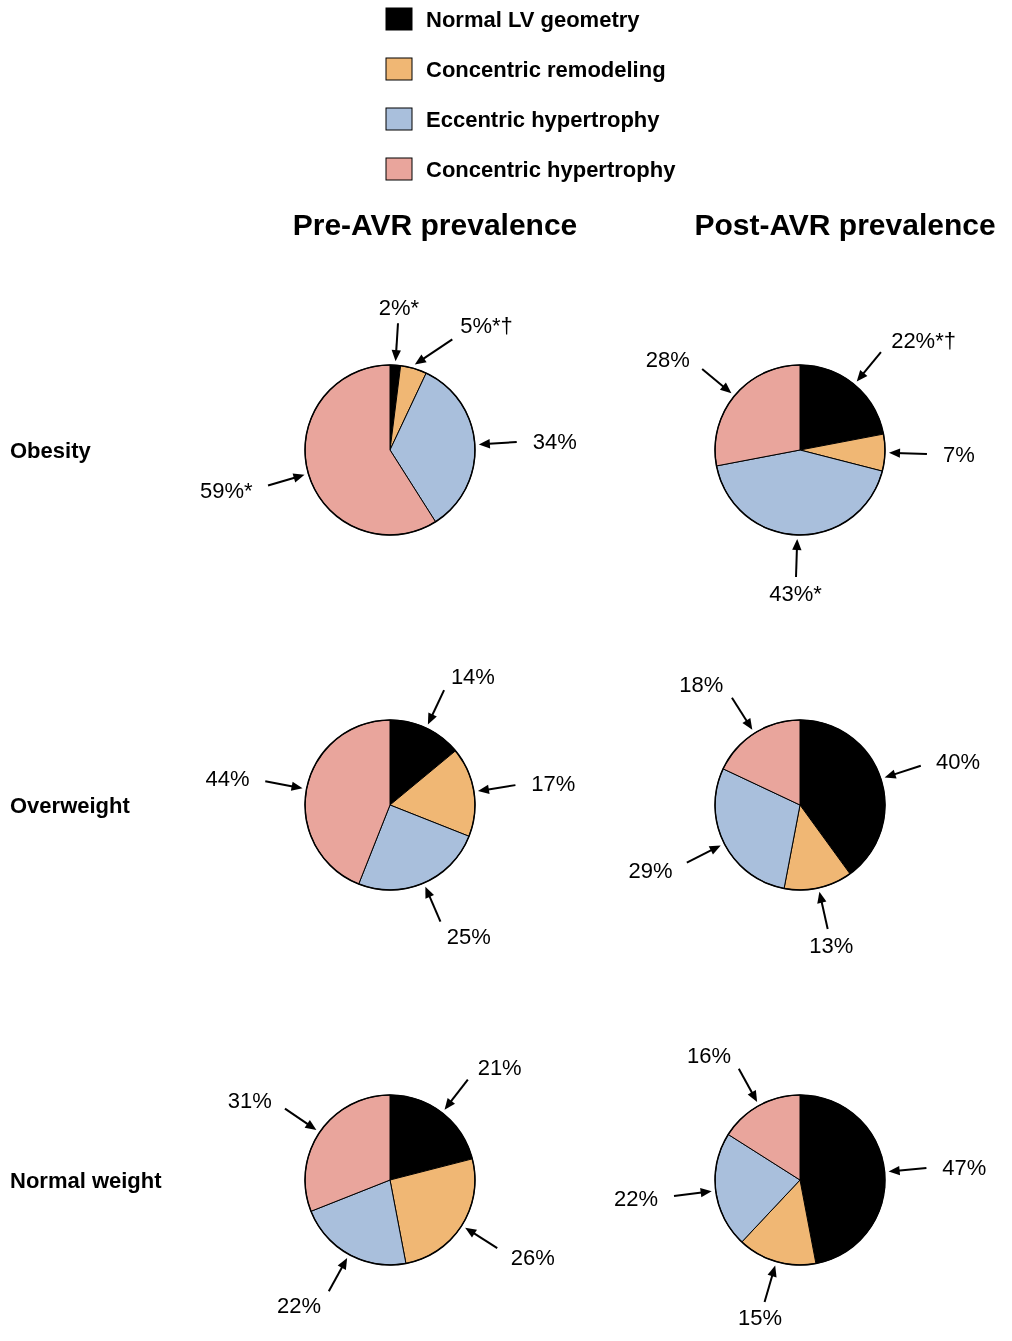  Describe the element at coordinates (51, 450) in the screenshot. I see `text: Obesity` at that location.